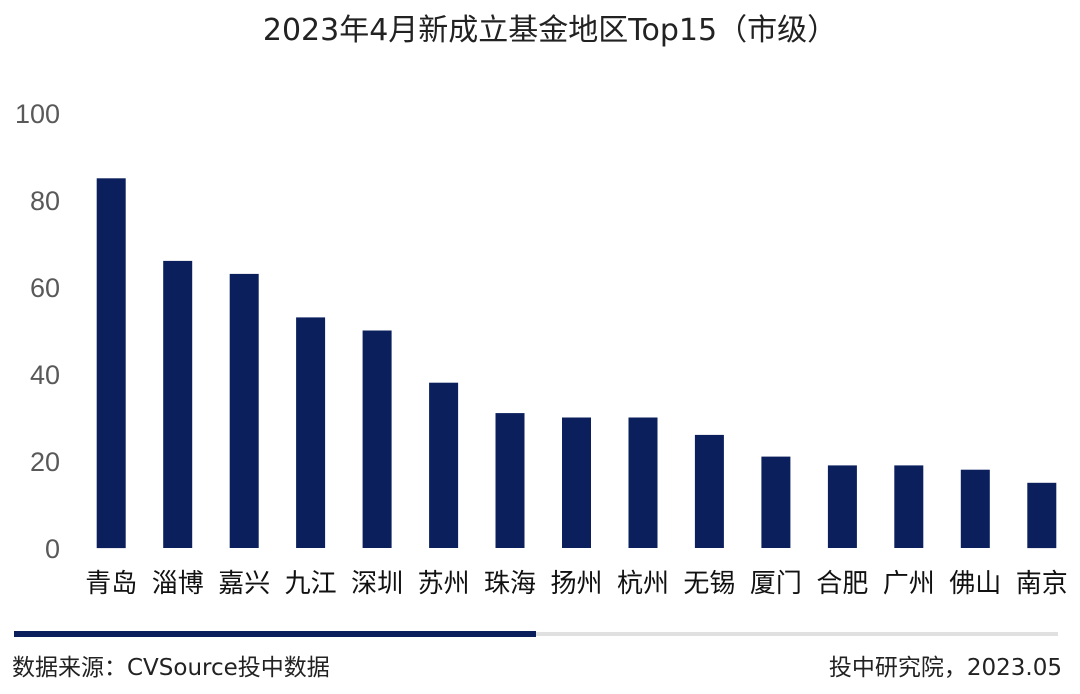 This screenshot has height=694, width=1080. What do you see at coordinates (45, 201) in the screenshot?
I see `y-tick-label: 80` at bounding box center [45, 201].